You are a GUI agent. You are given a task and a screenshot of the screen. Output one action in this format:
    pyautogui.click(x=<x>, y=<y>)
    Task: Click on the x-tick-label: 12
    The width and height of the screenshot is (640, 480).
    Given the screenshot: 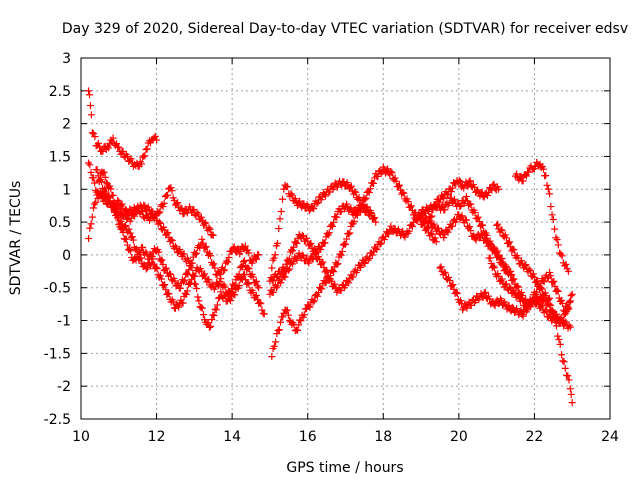 What is the action you would take?
    pyautogui.click(x=157, y=437)
    